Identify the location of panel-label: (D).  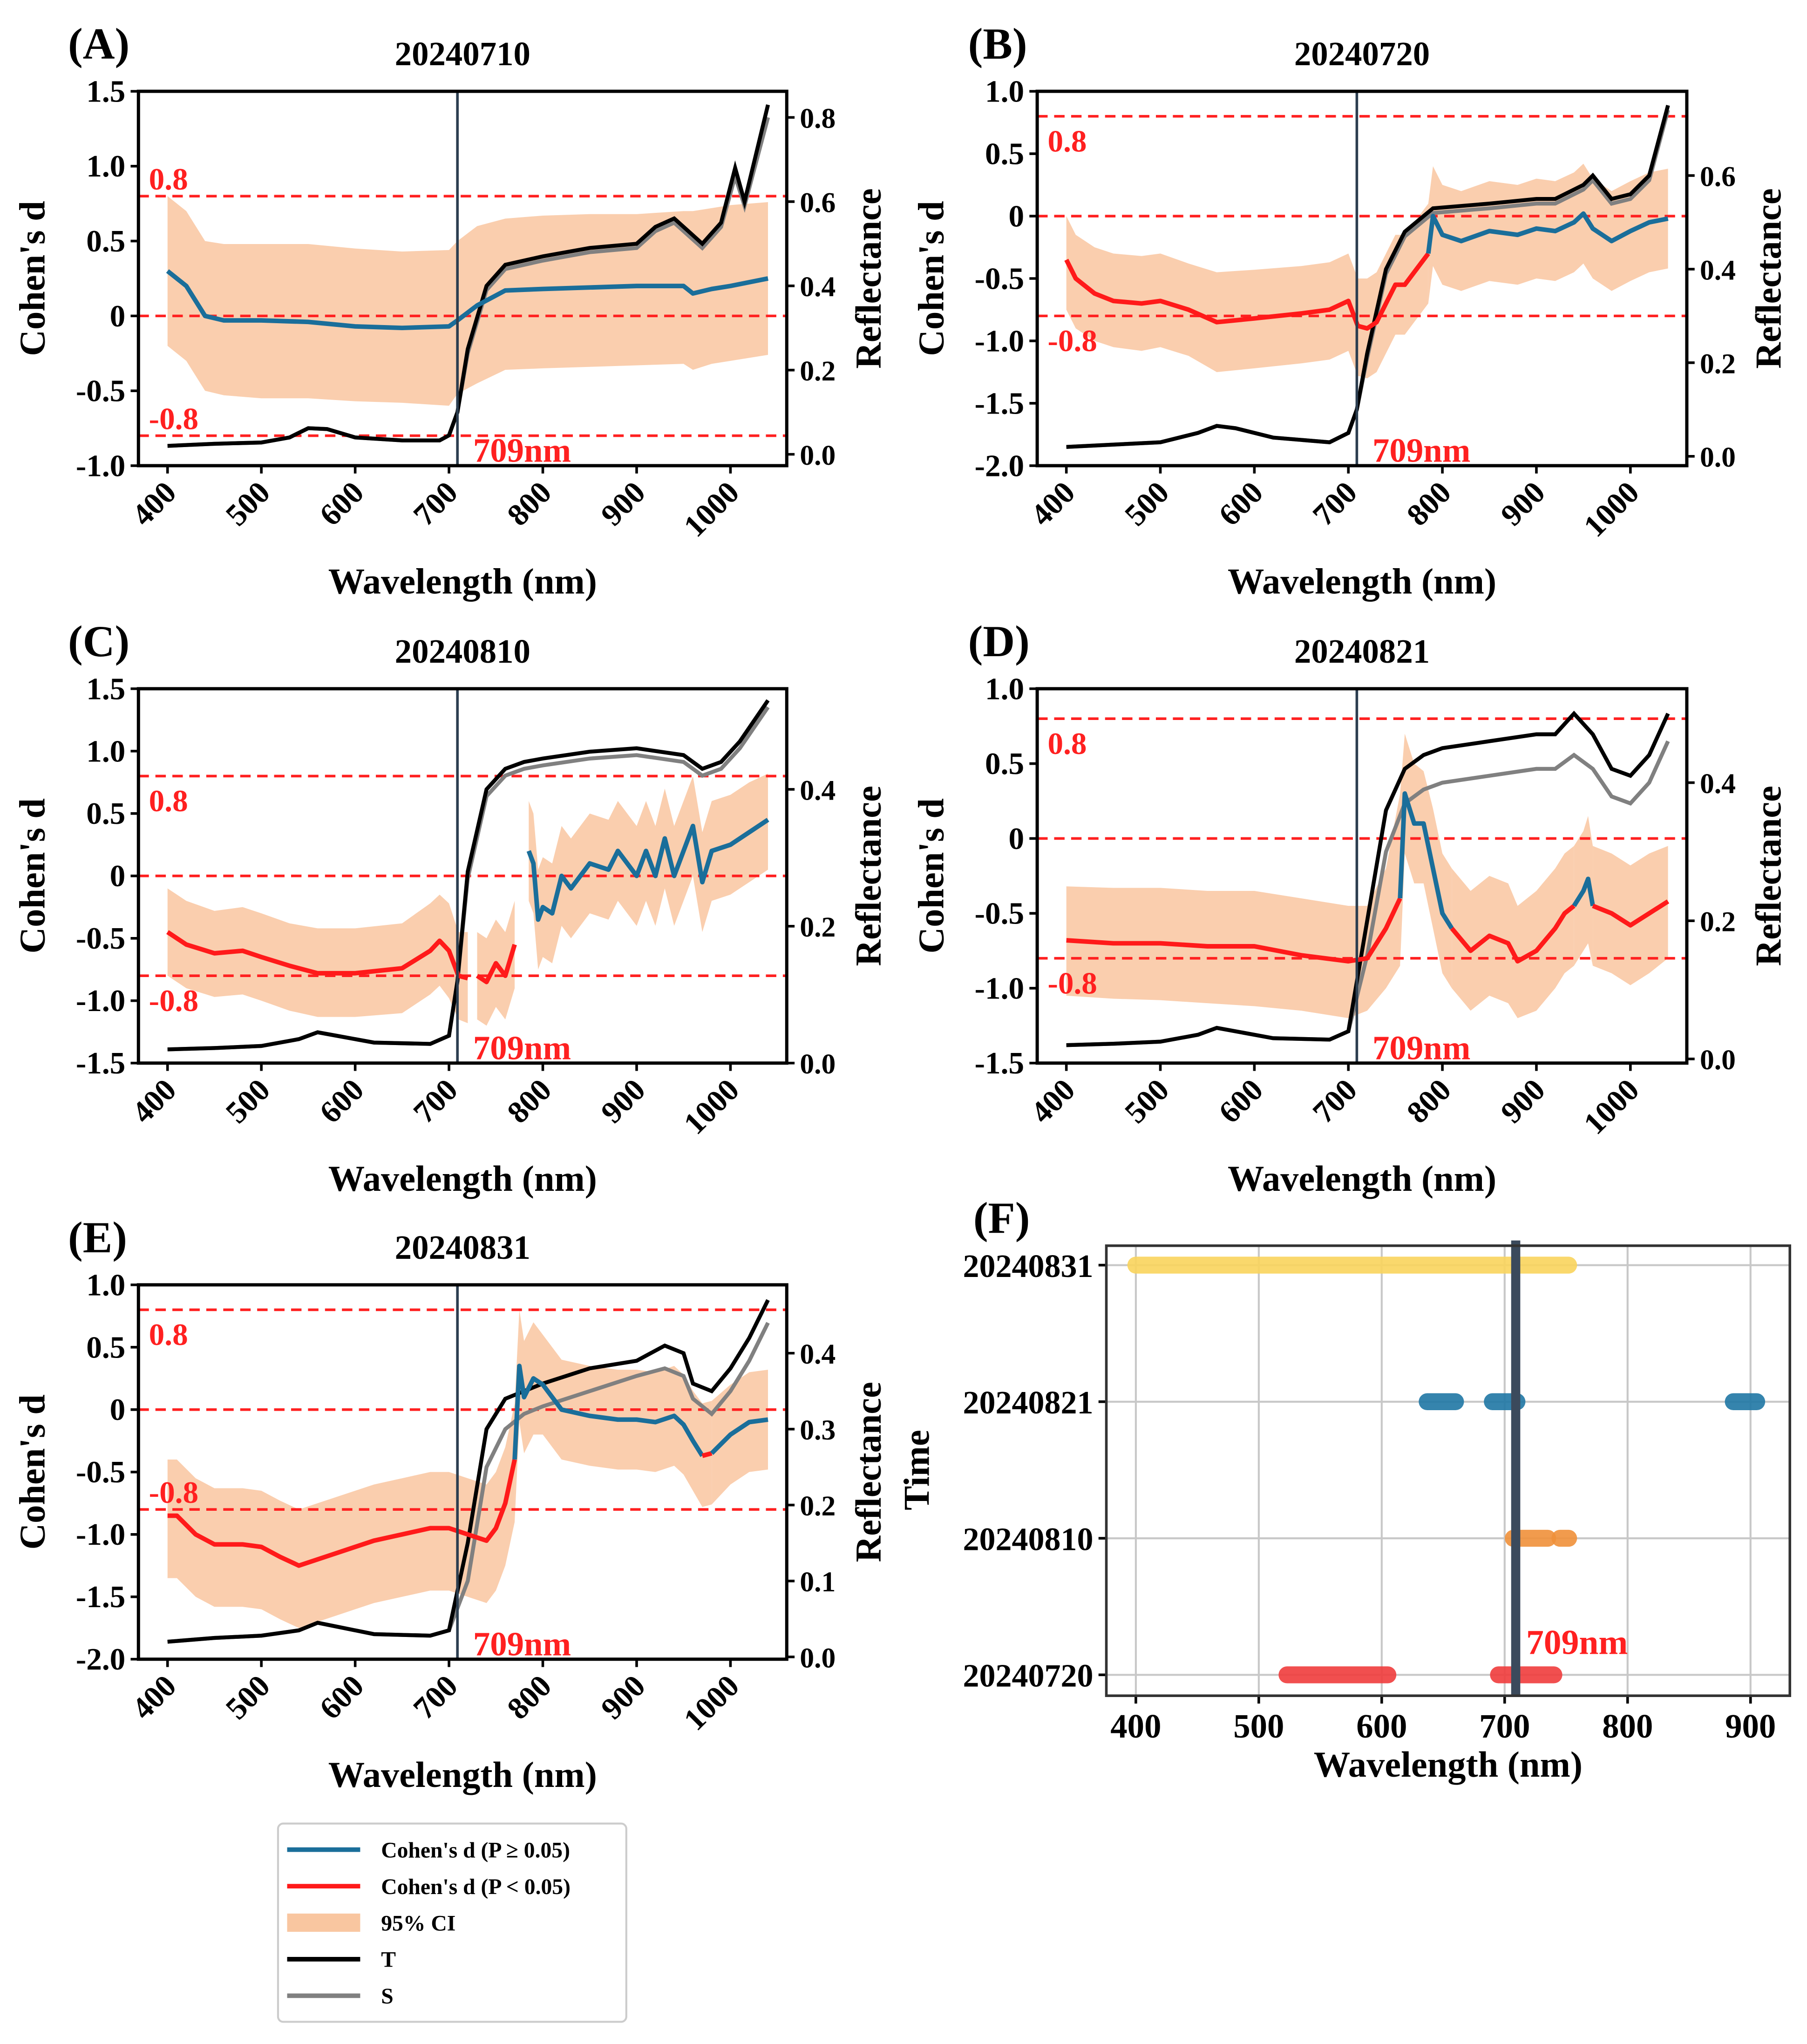
(999, 641).